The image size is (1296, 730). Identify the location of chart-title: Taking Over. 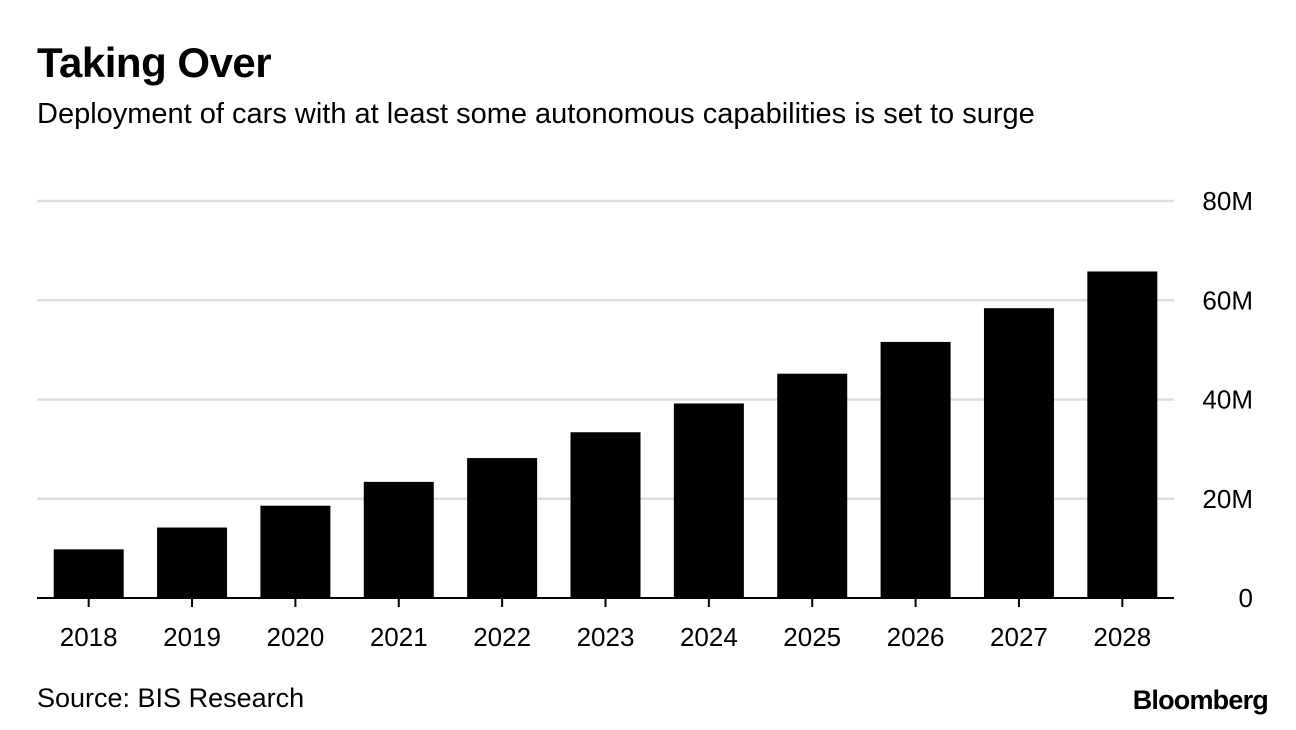
(154, 62).